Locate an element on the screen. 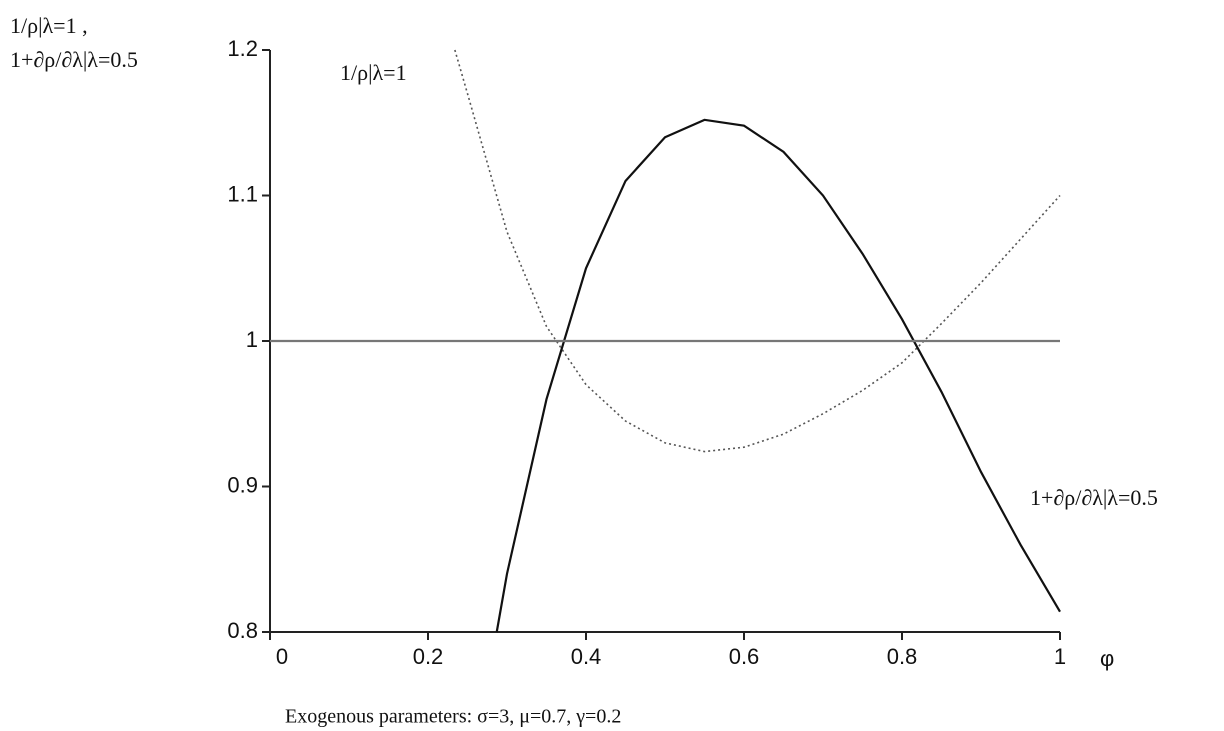 Image resolution: width=1224 pixels, height=731 pixels. curve-annotation: 1+∂ρ/∂λ|λ=0.5 is located at coordinates (1094, 497).